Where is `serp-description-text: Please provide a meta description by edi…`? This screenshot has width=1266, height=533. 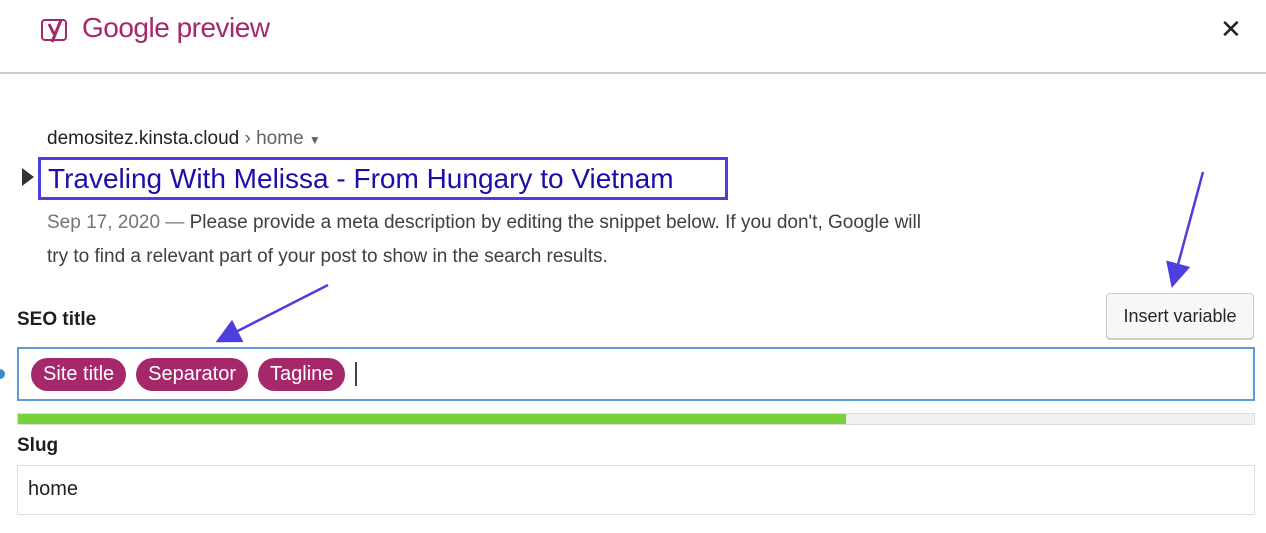
serp-description-text: Please provide a meta description by edi… is located at coordinates (484, 239).